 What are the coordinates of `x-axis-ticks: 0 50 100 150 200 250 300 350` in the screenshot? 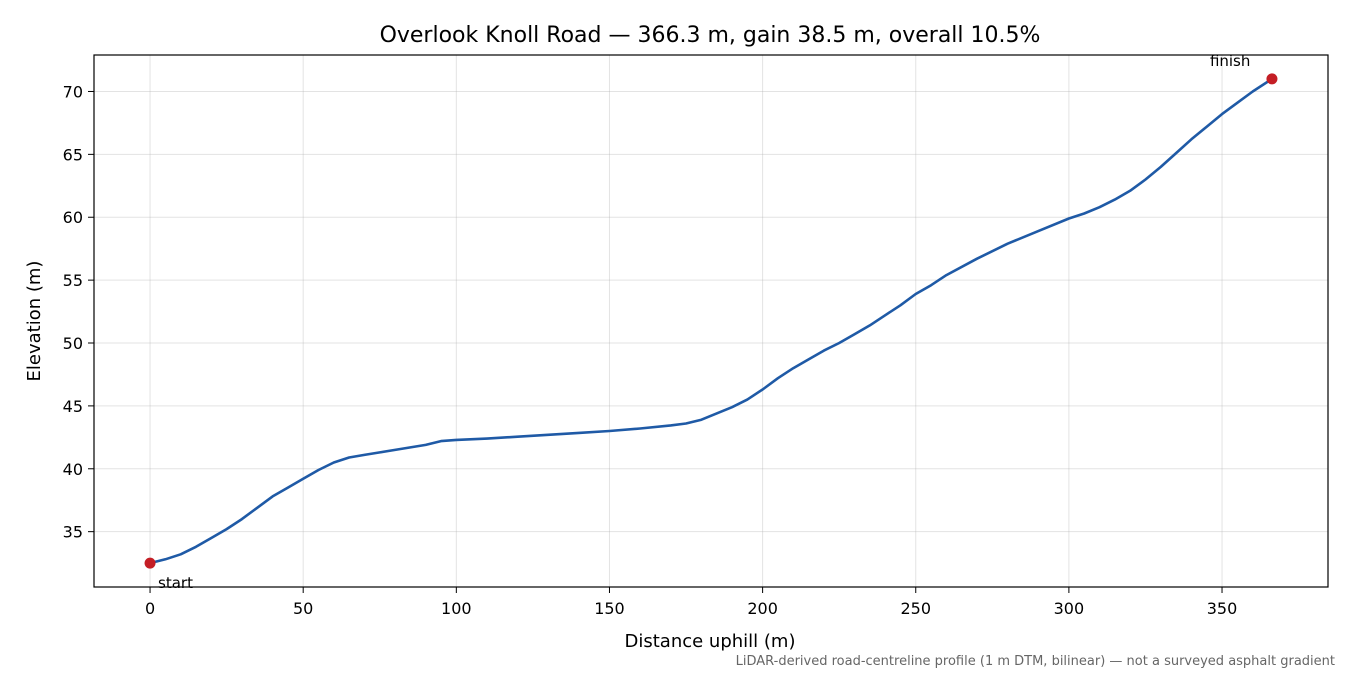 It's located at (691, 602).